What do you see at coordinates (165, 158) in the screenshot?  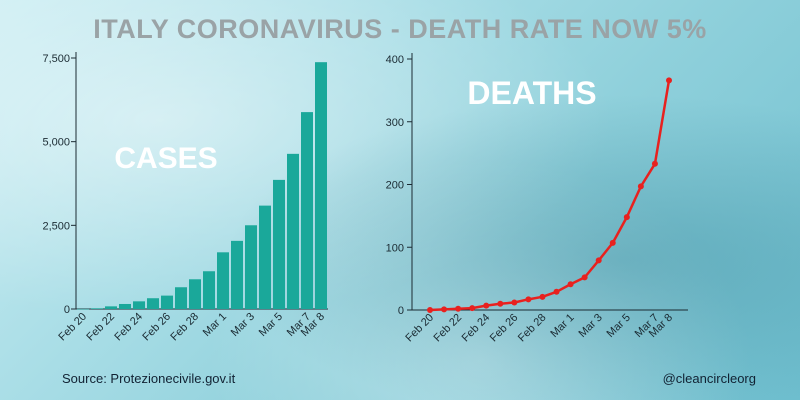 I see `cases-overlay-label: CASES` at bounding box center [165, 158].